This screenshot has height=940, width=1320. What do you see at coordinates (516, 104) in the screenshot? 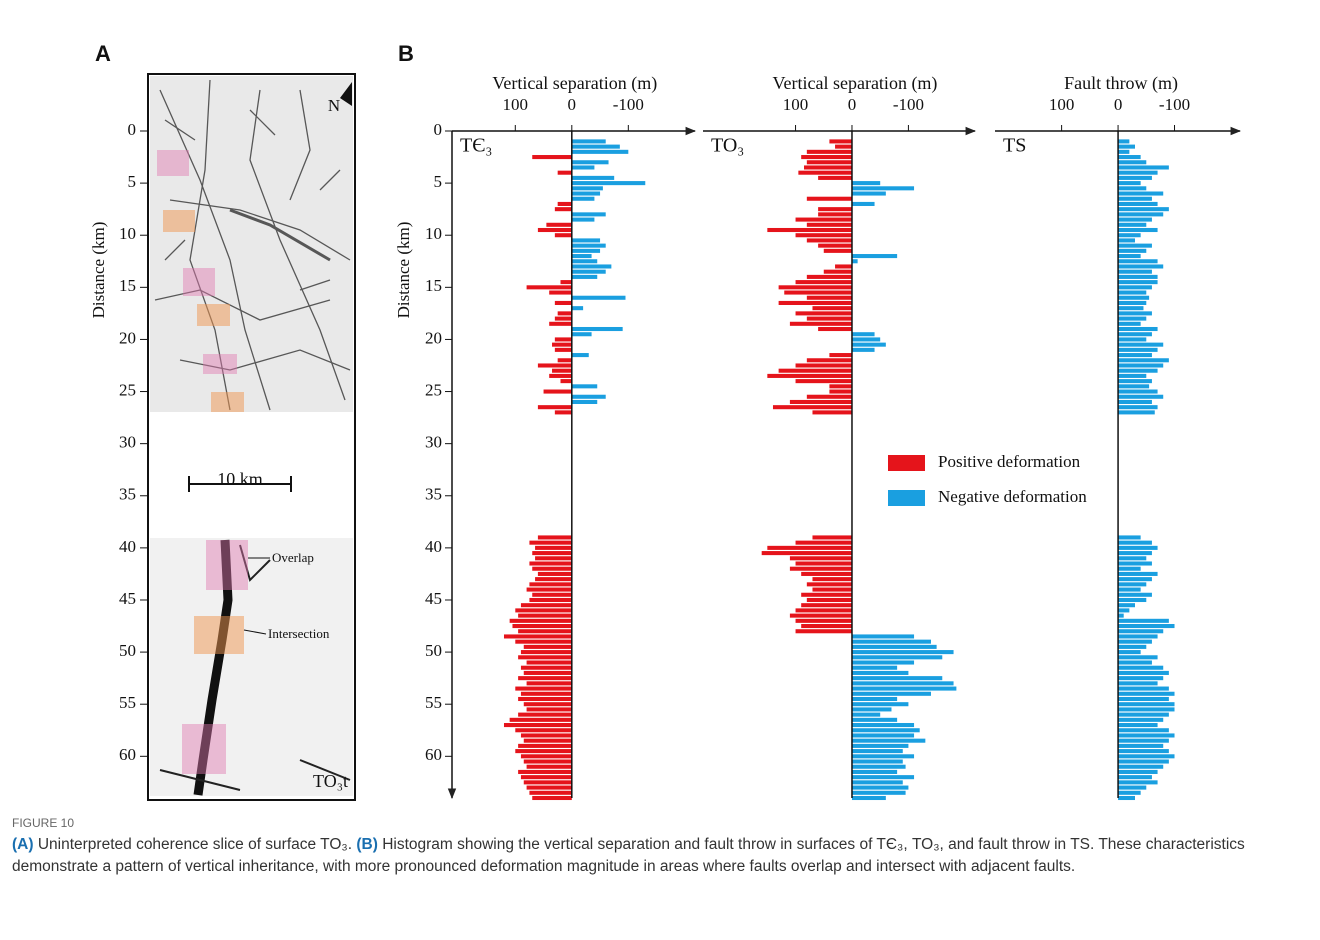
I see `x-tick-label: 100` at bounding box center [516, 104].